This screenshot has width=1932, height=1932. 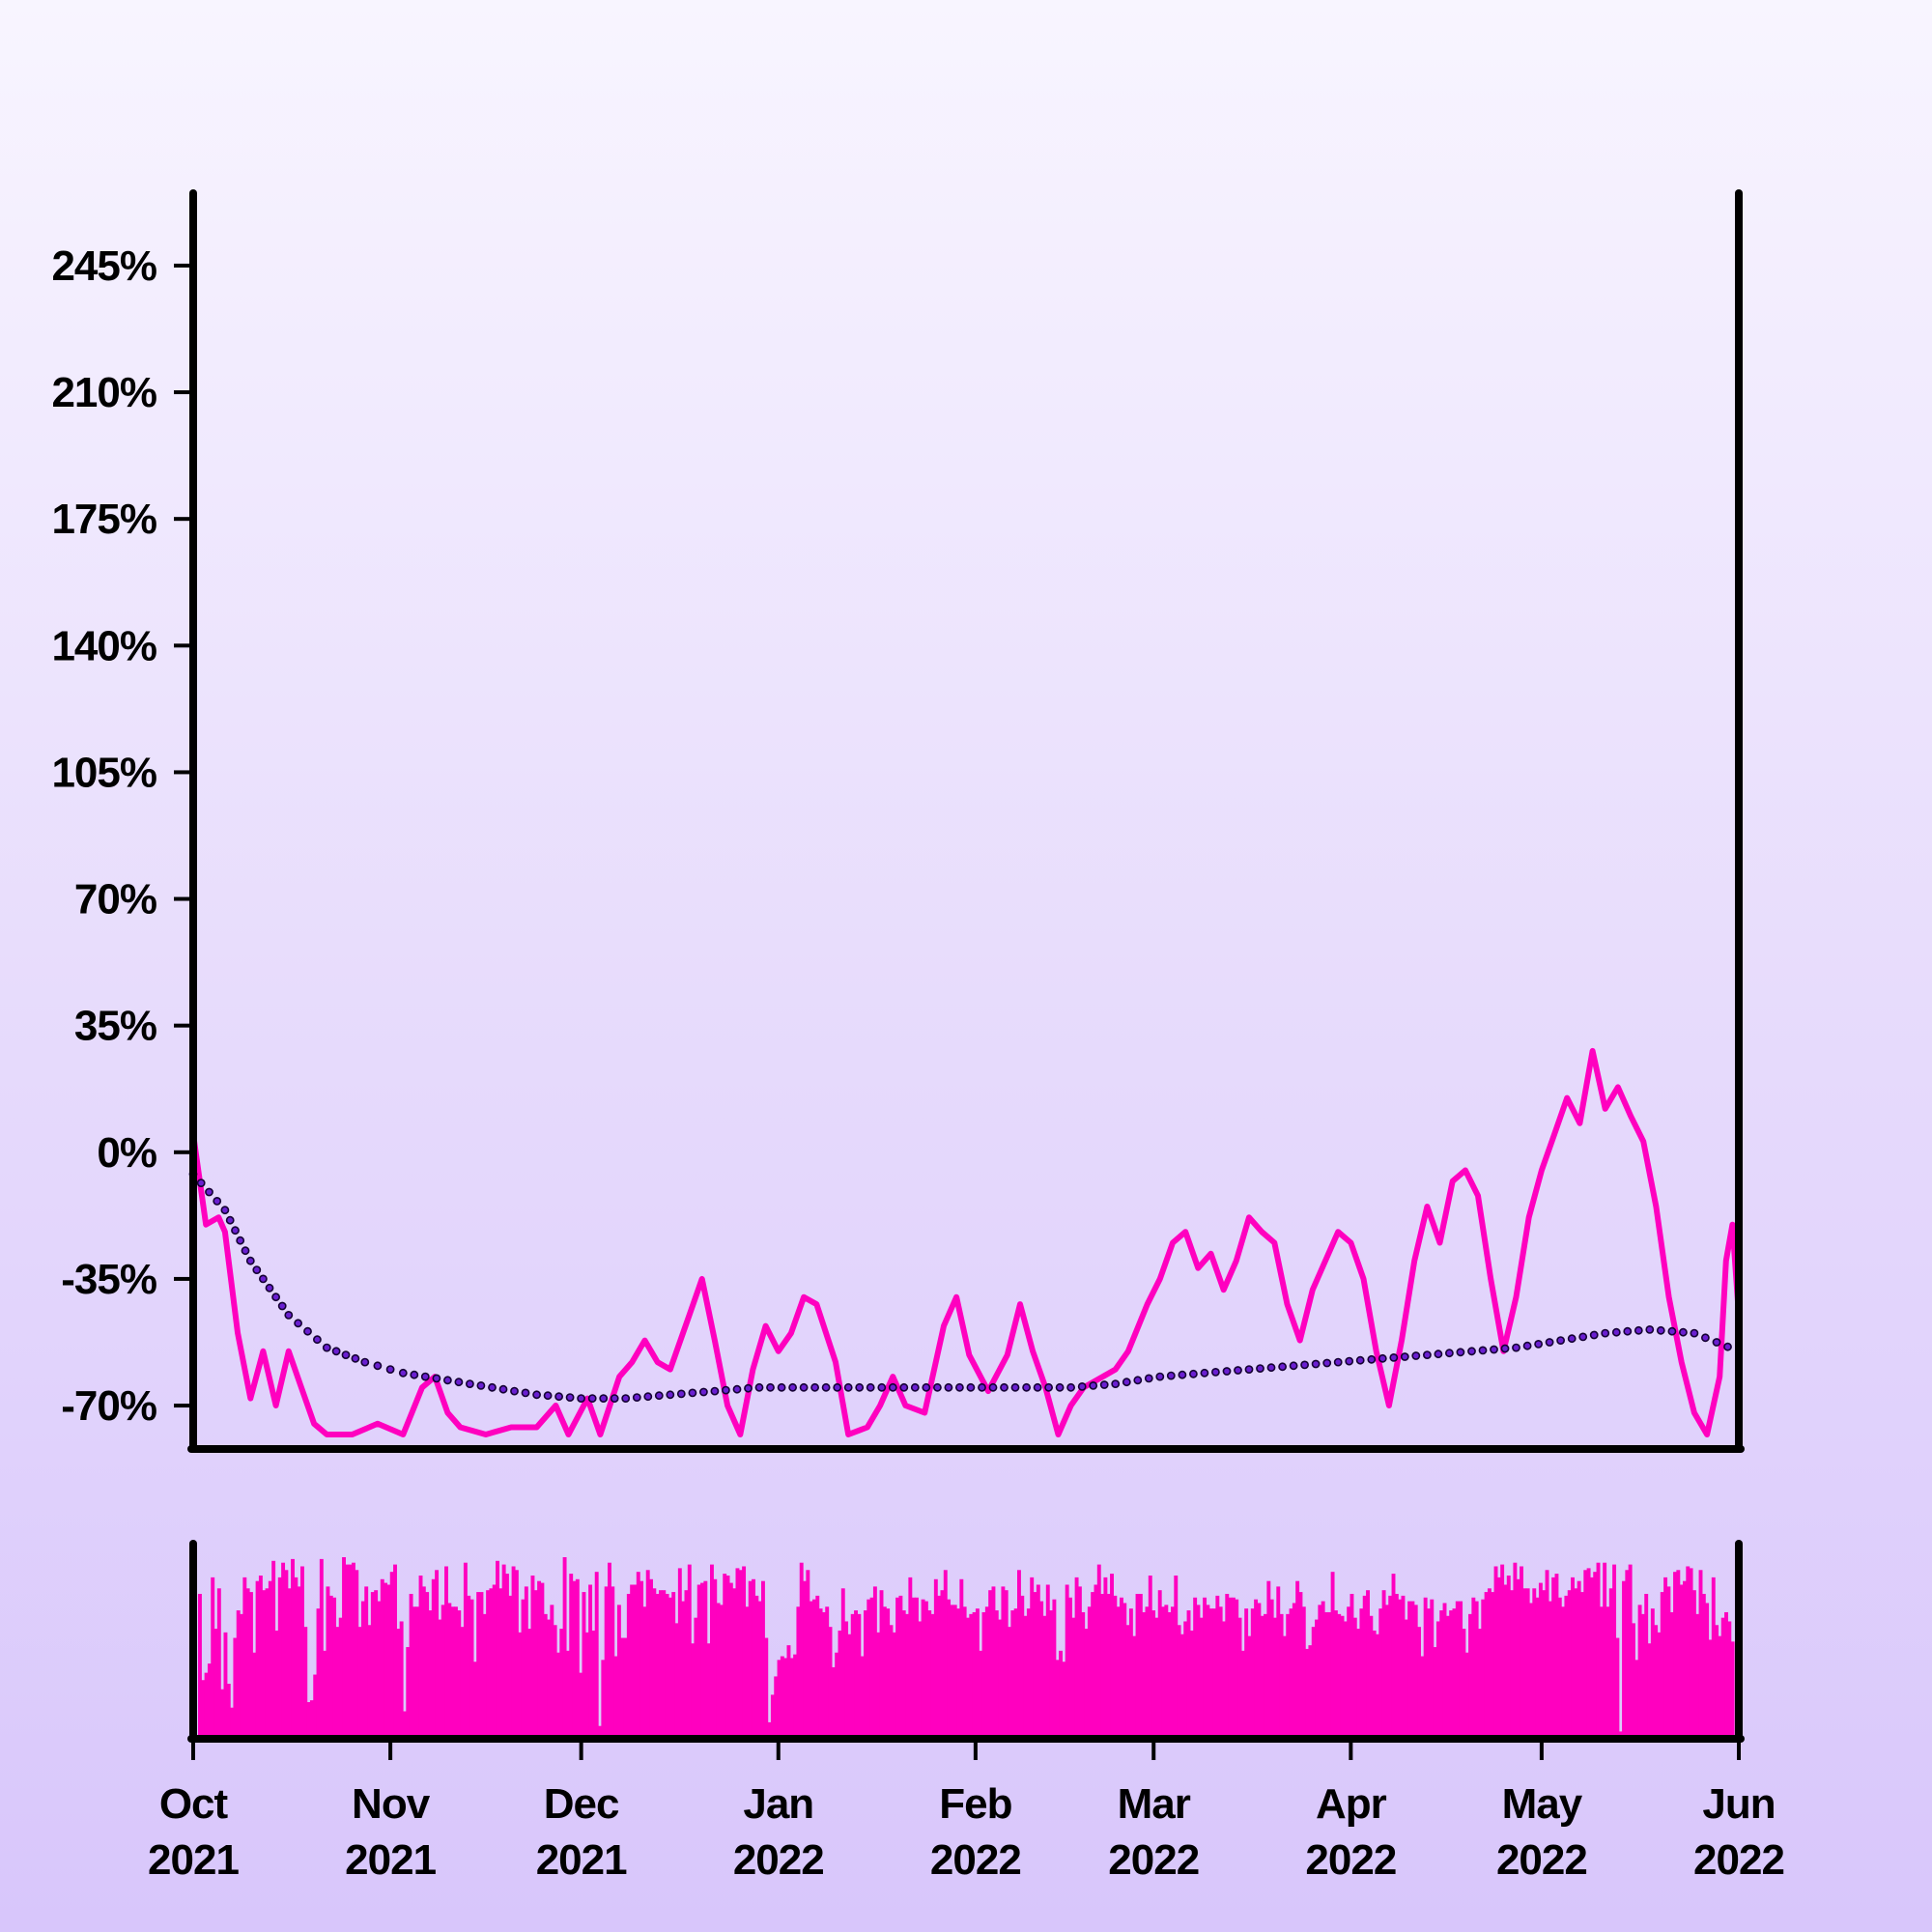 What do you see at coordinates (126, 1153) in the screenshot?
I see `y-tick-label: 0%` at bounding box center [126, 1153].